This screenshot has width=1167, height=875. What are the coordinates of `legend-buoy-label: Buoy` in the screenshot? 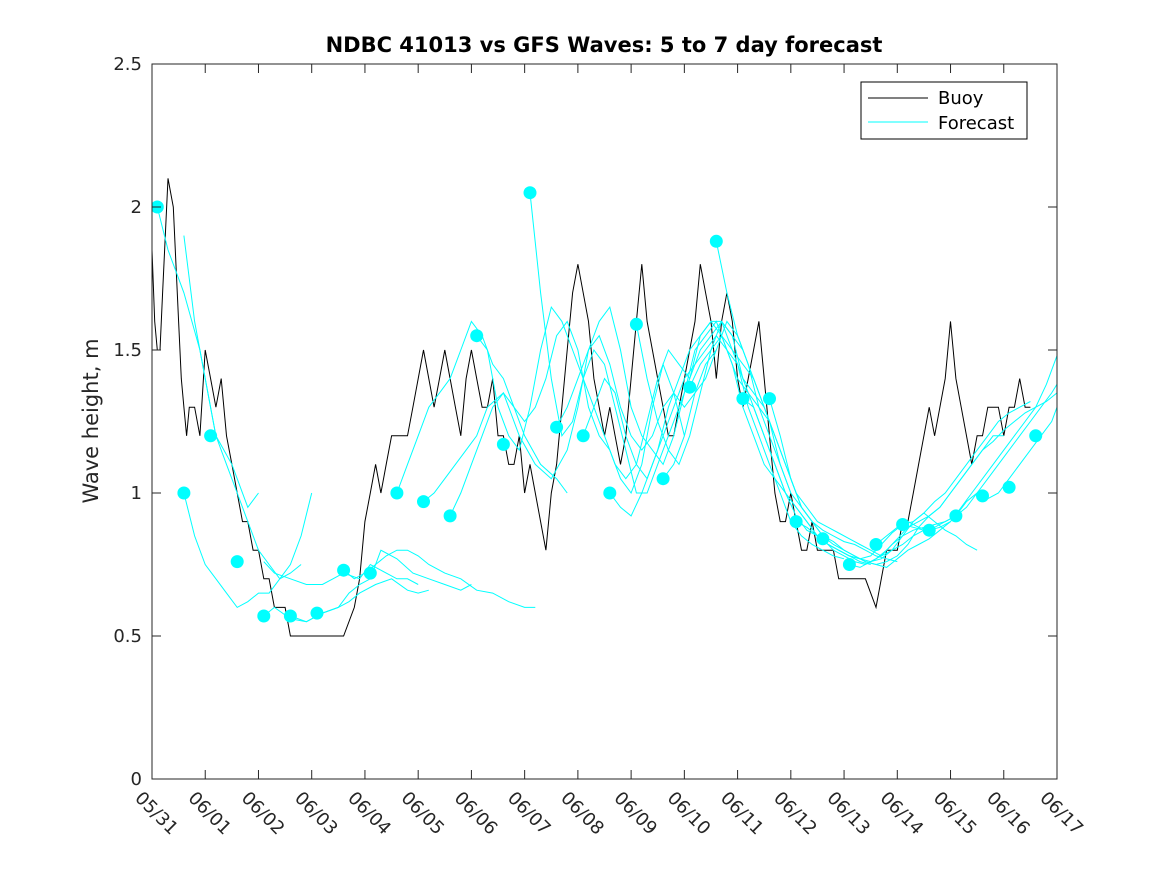 It's located at (961, 98).